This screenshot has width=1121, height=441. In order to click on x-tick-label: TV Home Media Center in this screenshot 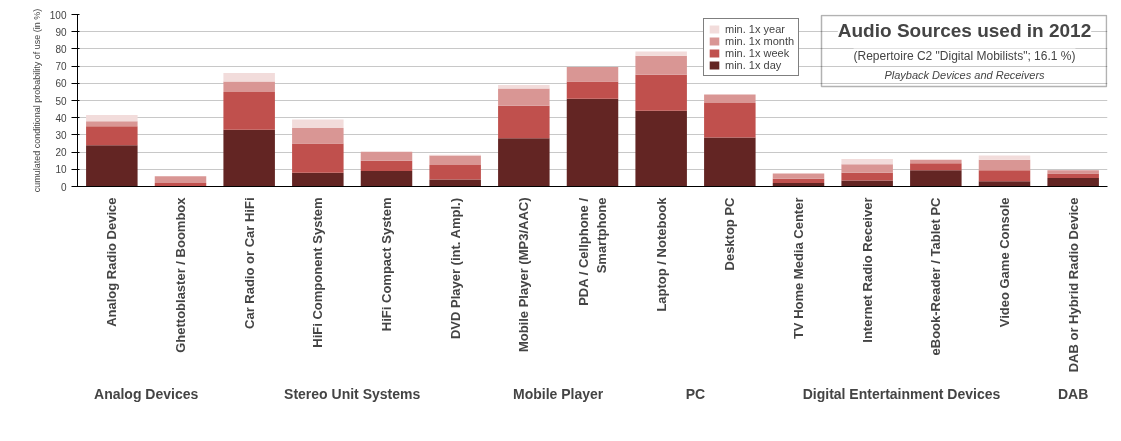, I will do `click(798, 268)`.